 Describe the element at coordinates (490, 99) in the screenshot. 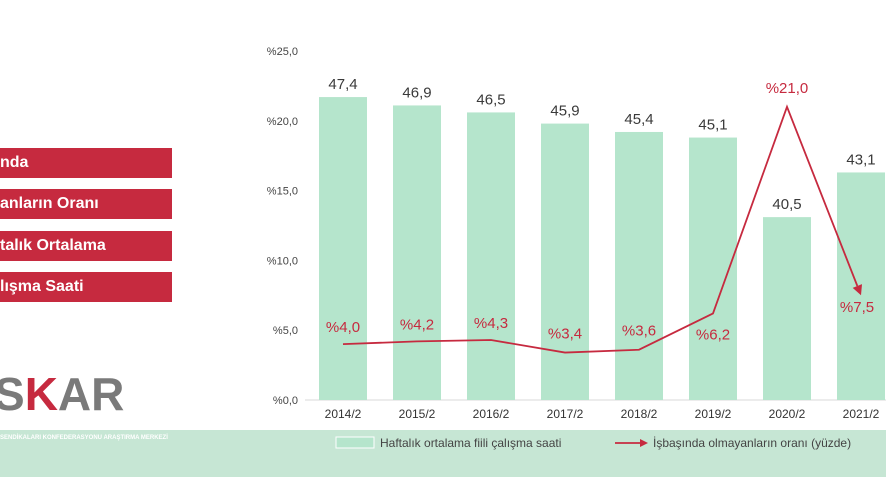

I see `bar-value-label: 46,5` at that location.